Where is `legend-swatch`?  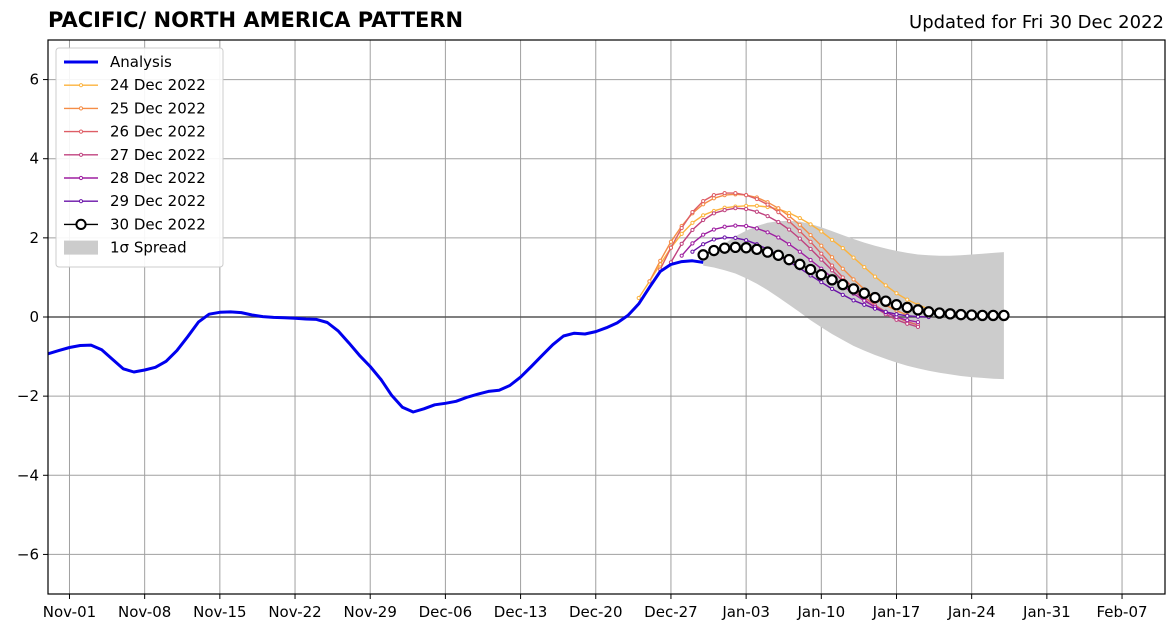 legend-swatch is located at coordinates (81, 247).